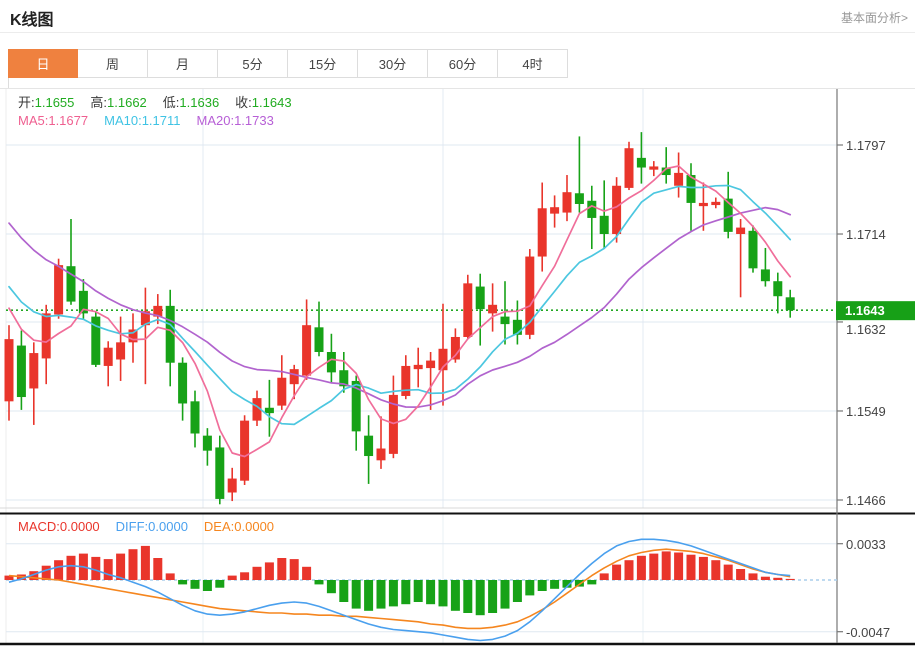  Describe the element at coordinates (865, 310) in the screenshot. I see `current-price-label: 1.1643` at that location.